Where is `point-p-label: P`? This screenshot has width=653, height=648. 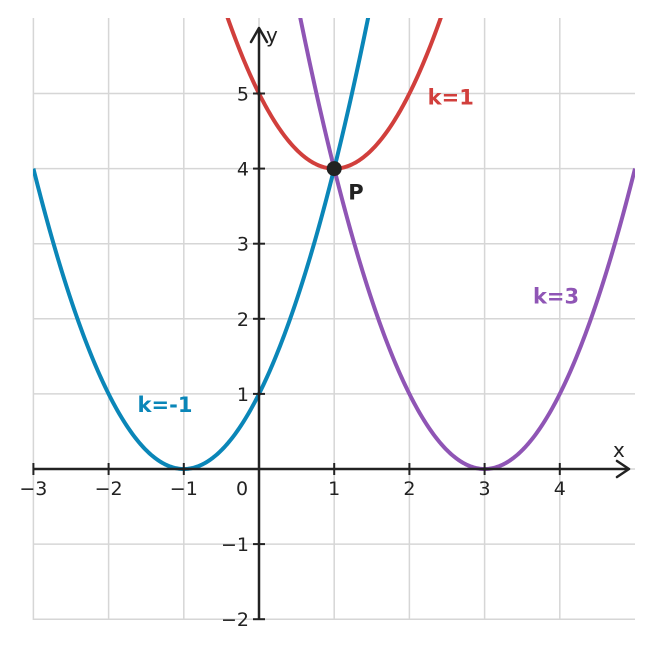
point-p-label: P is located at coordinates (355, 193).